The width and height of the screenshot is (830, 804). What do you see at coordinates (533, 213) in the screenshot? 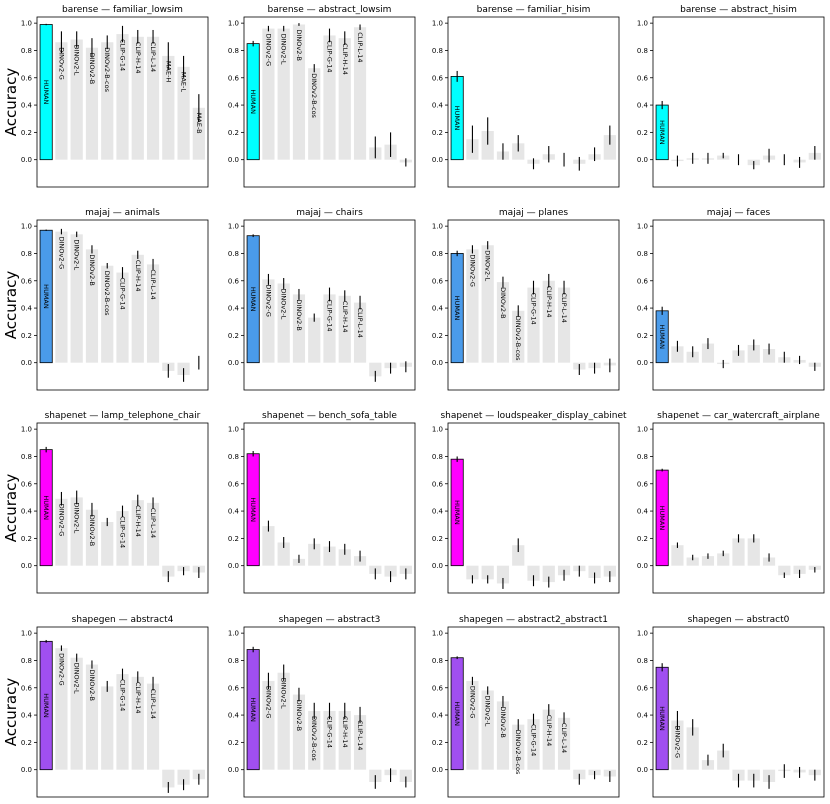
I see `subplot-title: majaj — planes` at bounding box center [533, 213].